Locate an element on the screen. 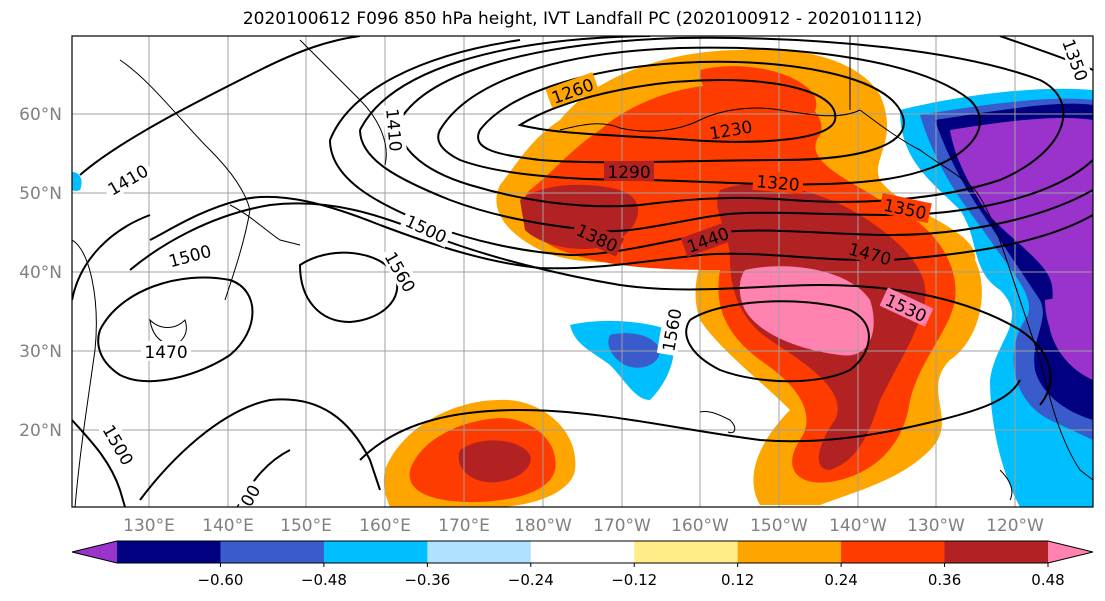 The width and height of the screenshot is (1105, 601). colorbar-tick-label: −0.24 is located at coordinates (531, 580).